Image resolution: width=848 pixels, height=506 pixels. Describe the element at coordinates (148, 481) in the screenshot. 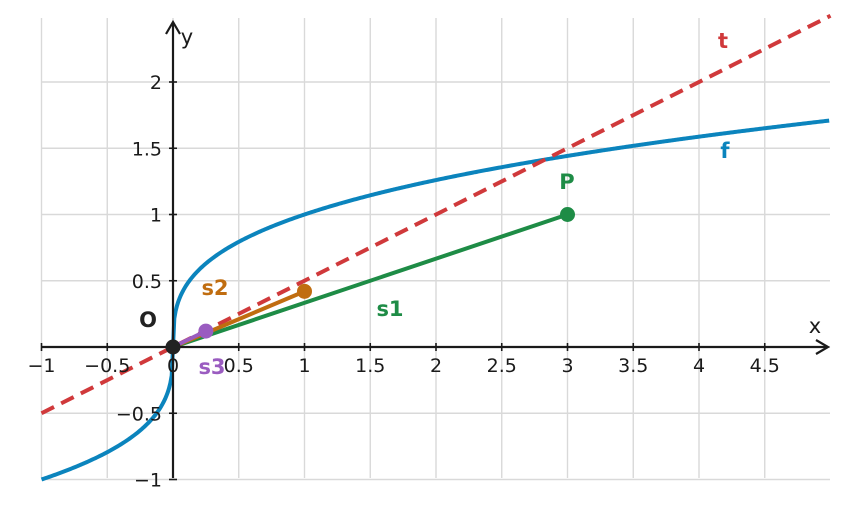

I see `y-tick-label: −1` at that location.